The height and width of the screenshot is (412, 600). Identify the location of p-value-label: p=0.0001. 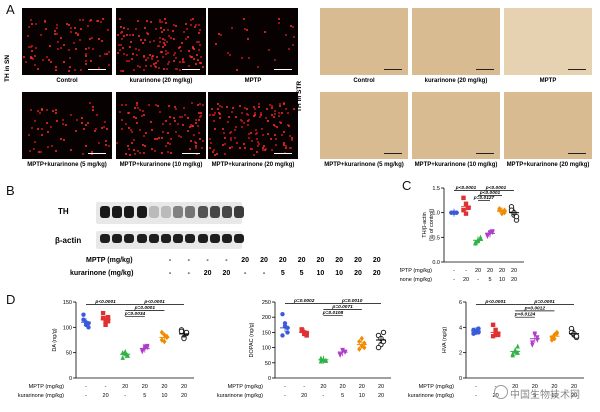
(145, 308).